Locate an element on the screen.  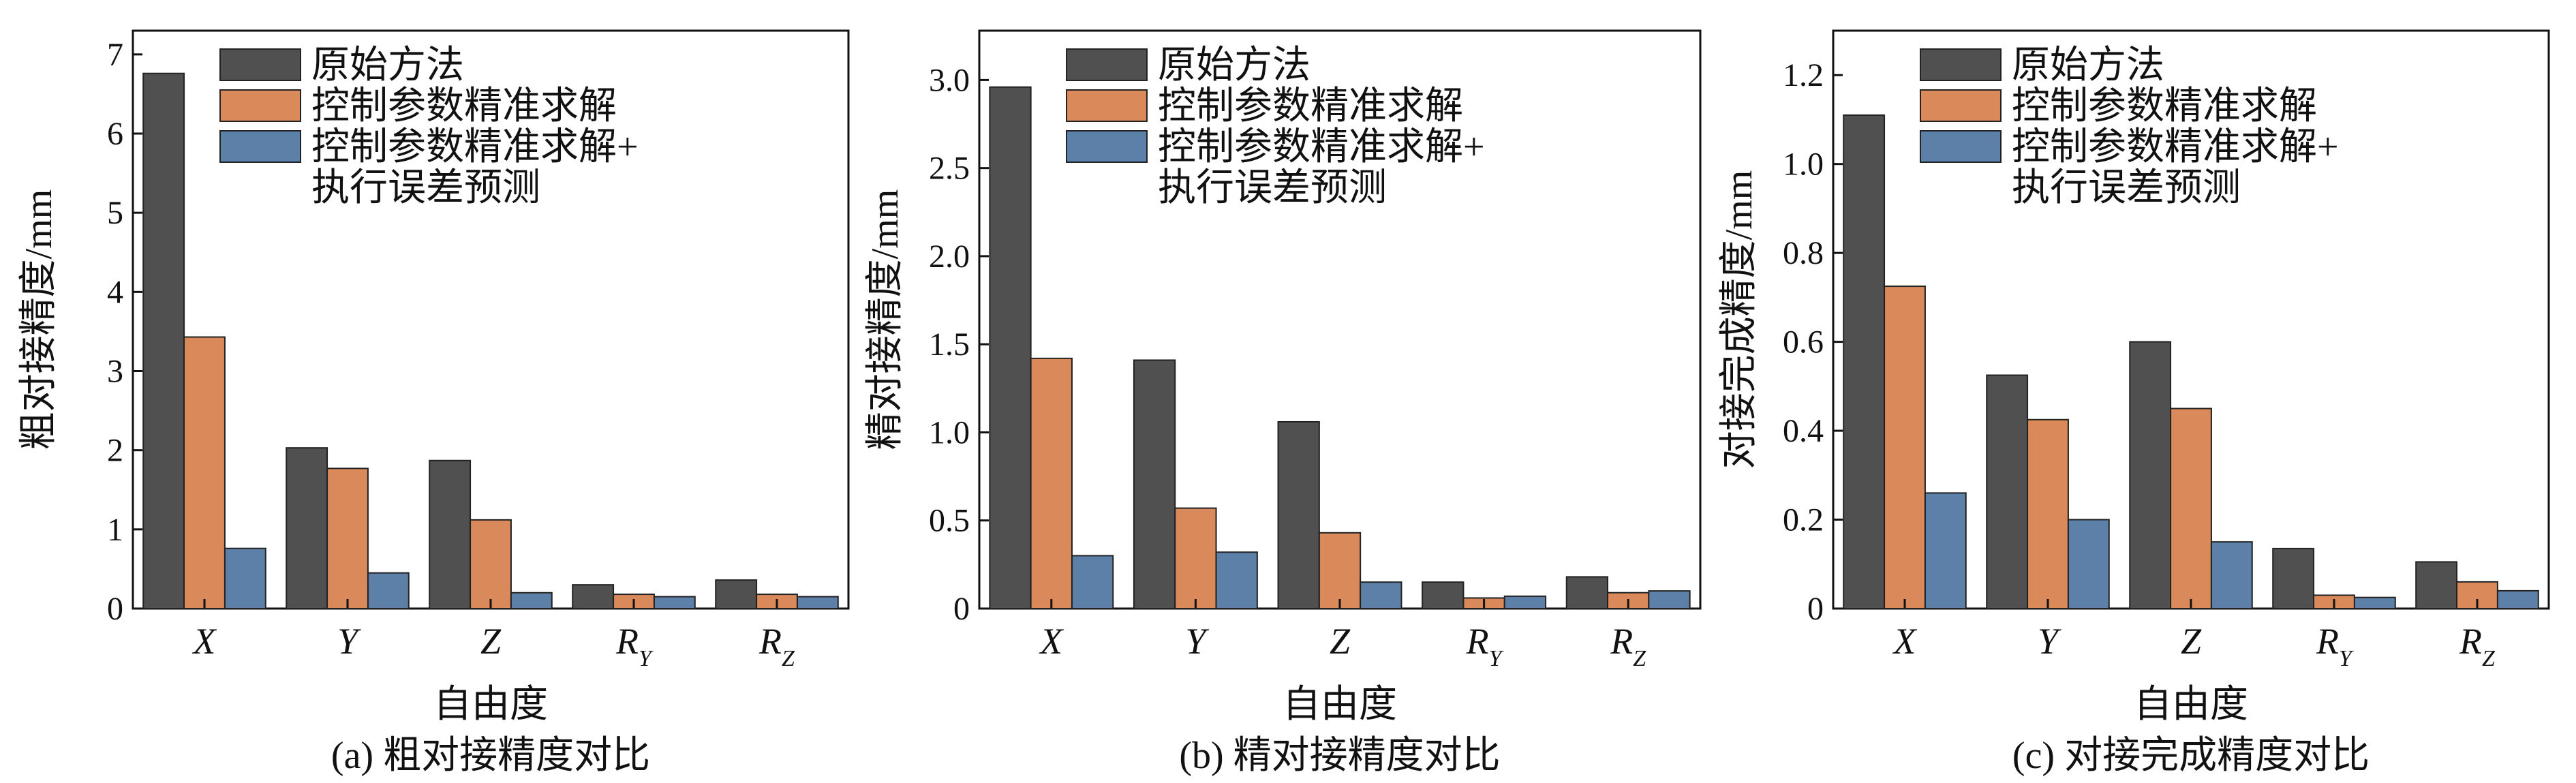
panel-caption: (a) 粗对接精度对比 is located at coordinates (490, 756).